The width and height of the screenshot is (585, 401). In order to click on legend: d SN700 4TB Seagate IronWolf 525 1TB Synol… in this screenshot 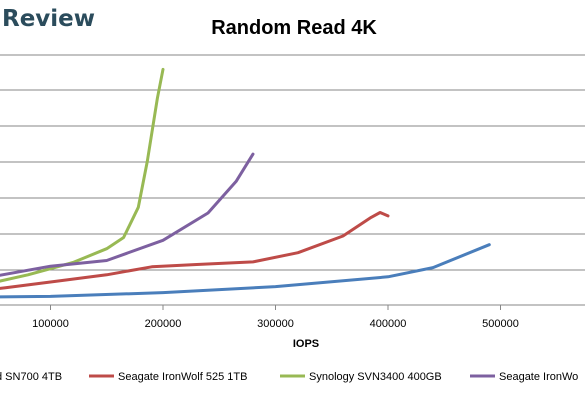, I will do `click(289, 377)`.